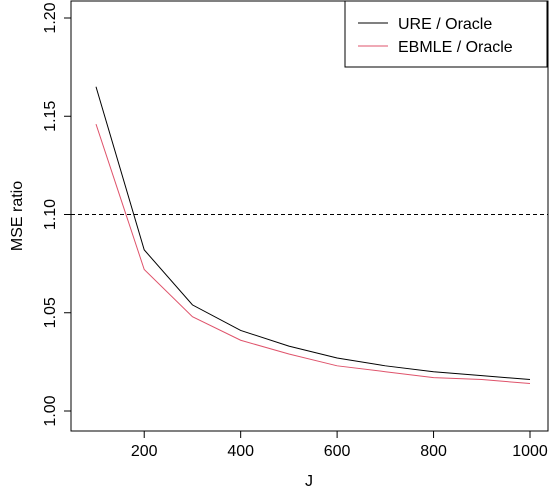 The image size is (550, 494). I want to click on x-tick-label: 600, so click(337, 451).